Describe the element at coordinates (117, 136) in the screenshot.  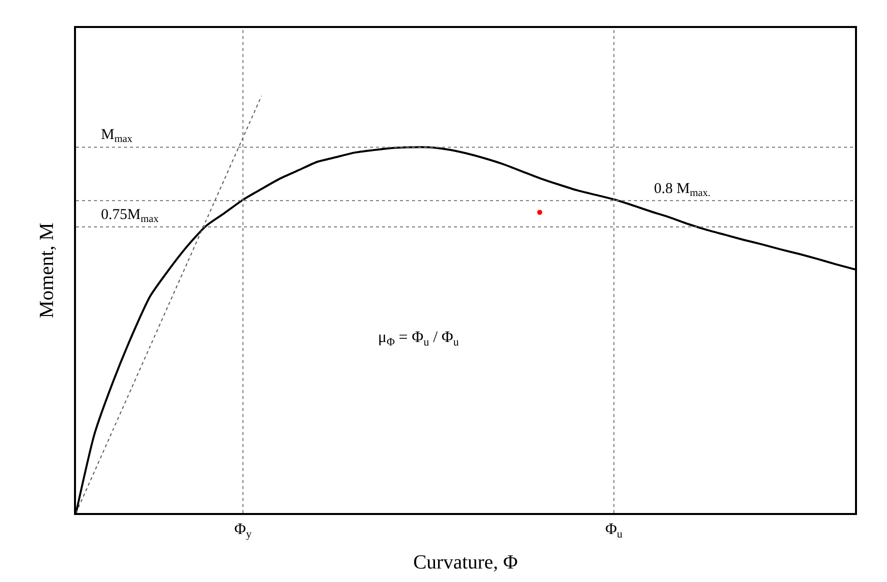
I see `ref-line-label: M$_{max}$` at that location.